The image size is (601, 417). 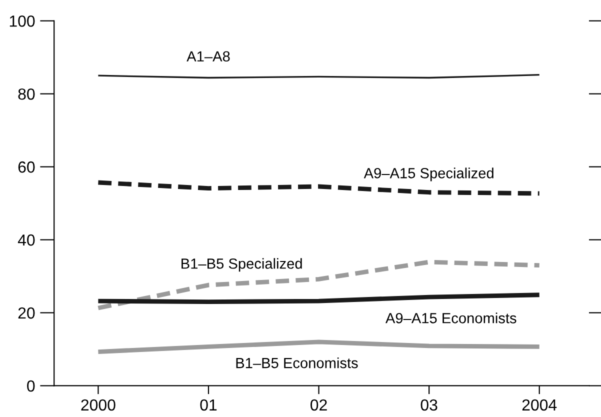 What do you see at coordinates (26, 94) in the screenshot?
I see `y-tick-label: 80` at bounding box center [26, 94].